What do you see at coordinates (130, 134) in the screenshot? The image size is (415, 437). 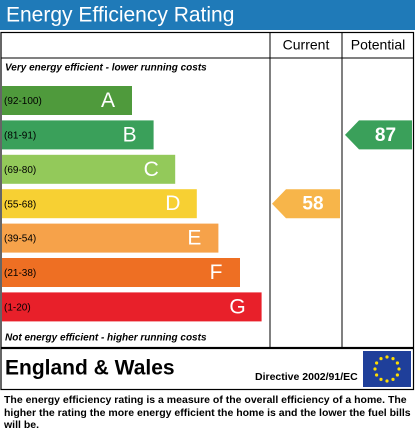 I see `band-letter: B` at bounding box center [130, 134].